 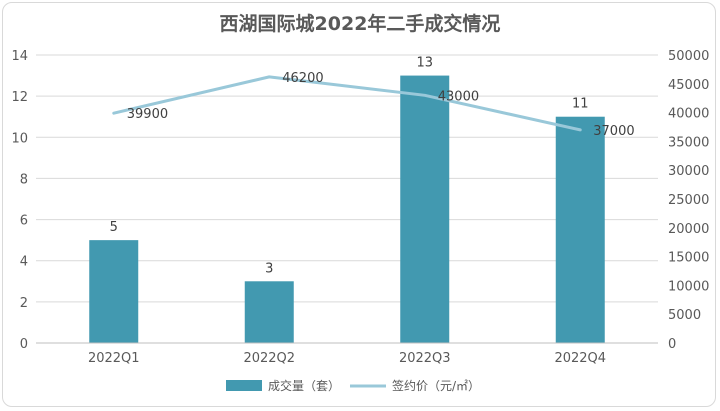 What do you see at coordinates (24, 303) in the screenshot?
I see `left-tick-label: 2` at bounding box center [24, 303].